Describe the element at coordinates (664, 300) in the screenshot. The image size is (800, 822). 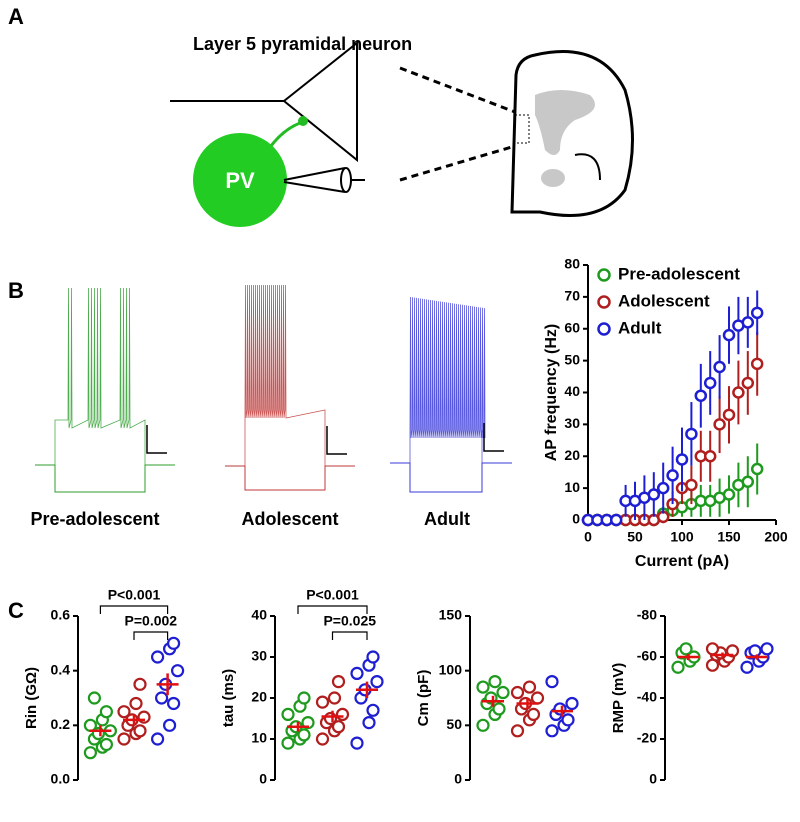
I see `legend-label: Adolescent` at that location.